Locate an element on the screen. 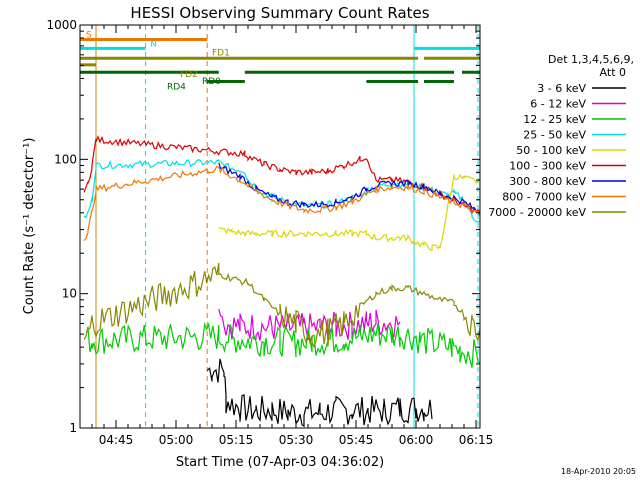  x-tick-label-2: 05:15 is located at coordinates (236, 440).